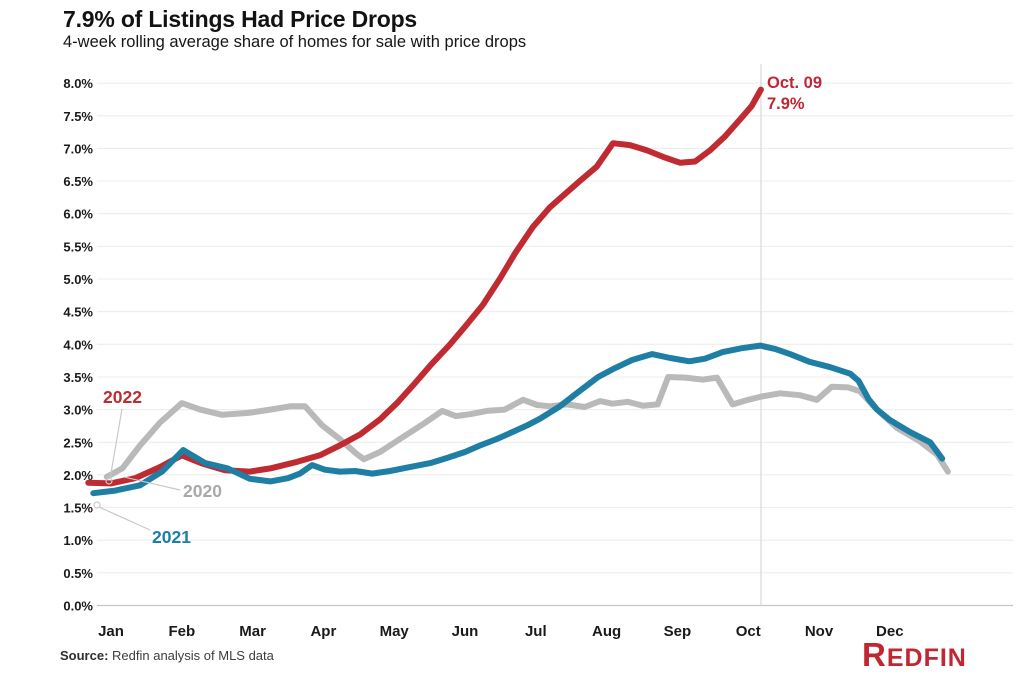 Image resolution: width=1024 pixels, height=682 pixels. I want to click on x-axis-labels: Jan Feb Mar Apr May Jun Jul Aug Sep Oct Nov Dec, so click(500, 631).